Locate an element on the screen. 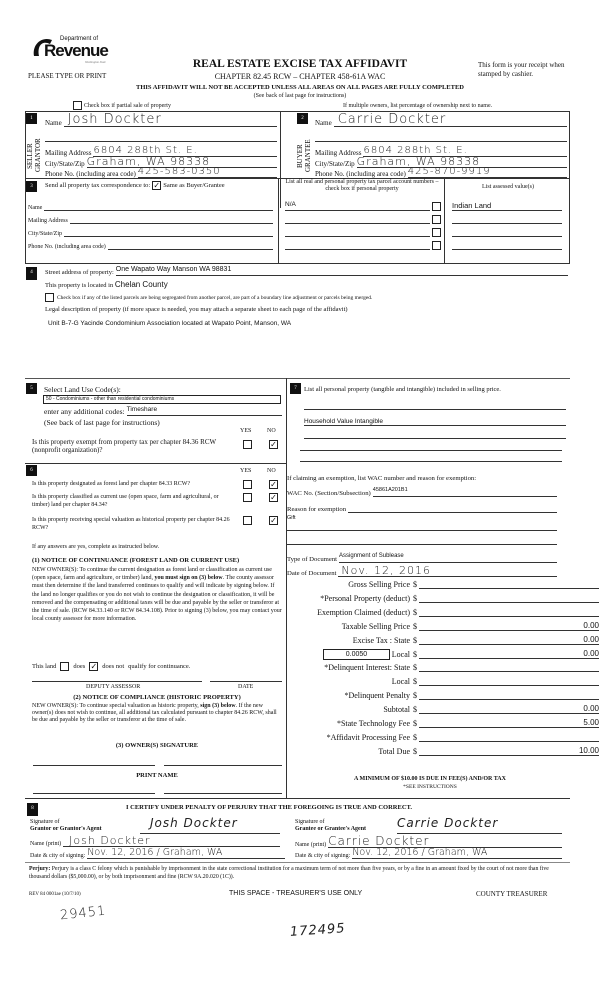 This screenshot has height=984, width=600. print-name-line is located at coordinates (94, 793).